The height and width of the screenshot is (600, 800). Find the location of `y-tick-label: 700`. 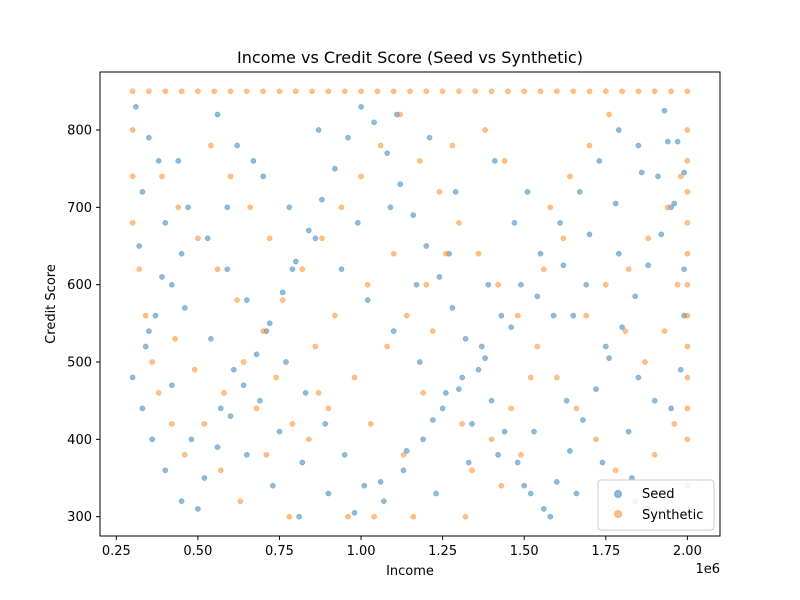

y-tick-label: 700 is located at coordinates (79, 208).